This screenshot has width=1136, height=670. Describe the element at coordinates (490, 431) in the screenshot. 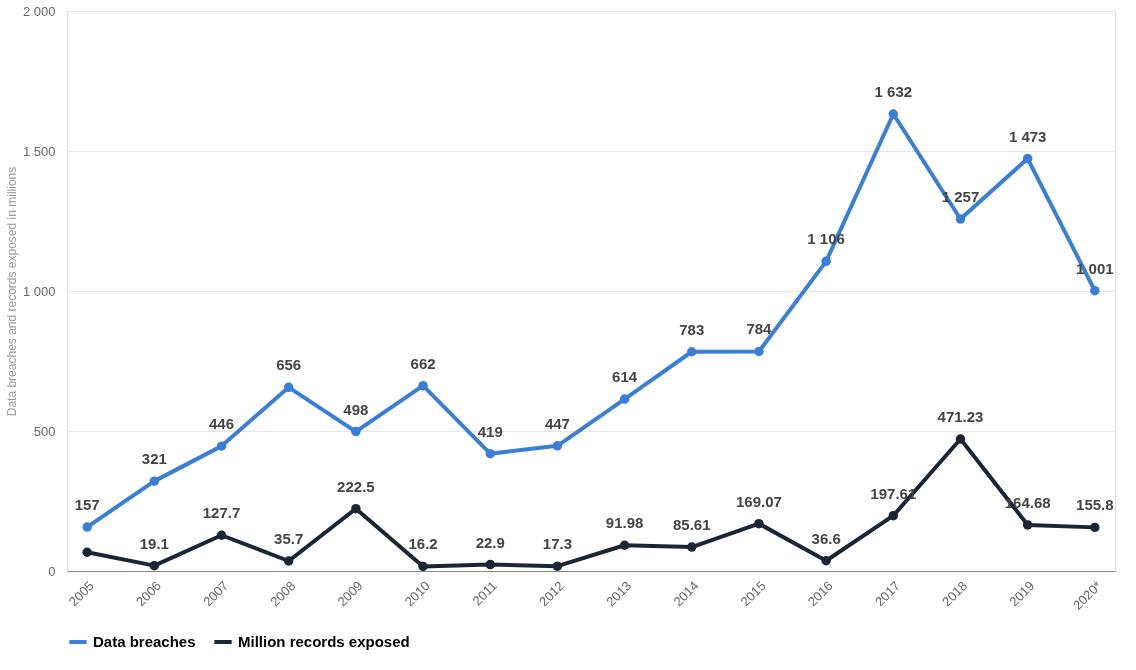

I see `data-label: 419` at that location.